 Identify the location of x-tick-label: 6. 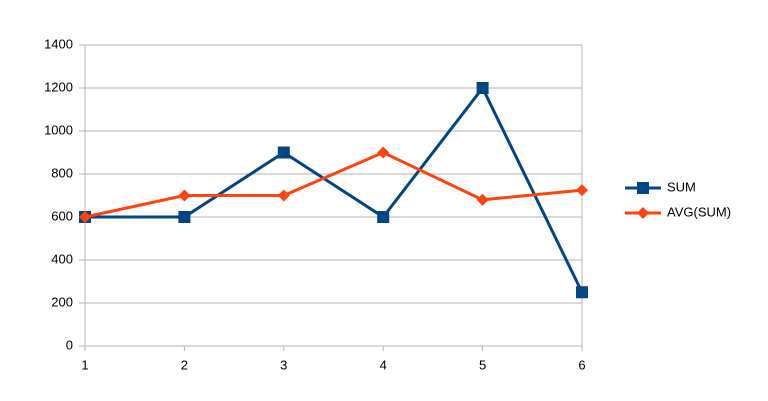
(581, 364).